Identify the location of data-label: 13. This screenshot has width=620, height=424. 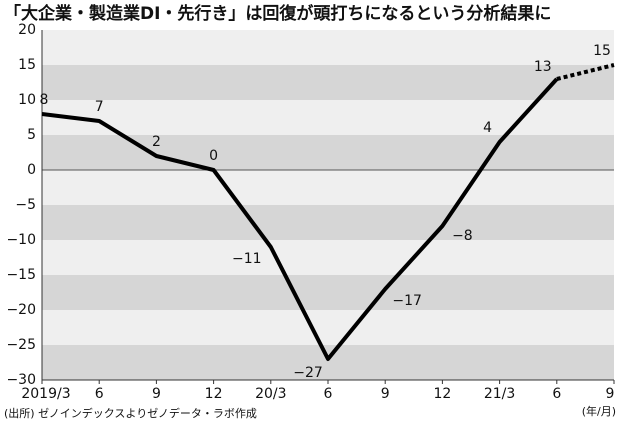
(543, 67).